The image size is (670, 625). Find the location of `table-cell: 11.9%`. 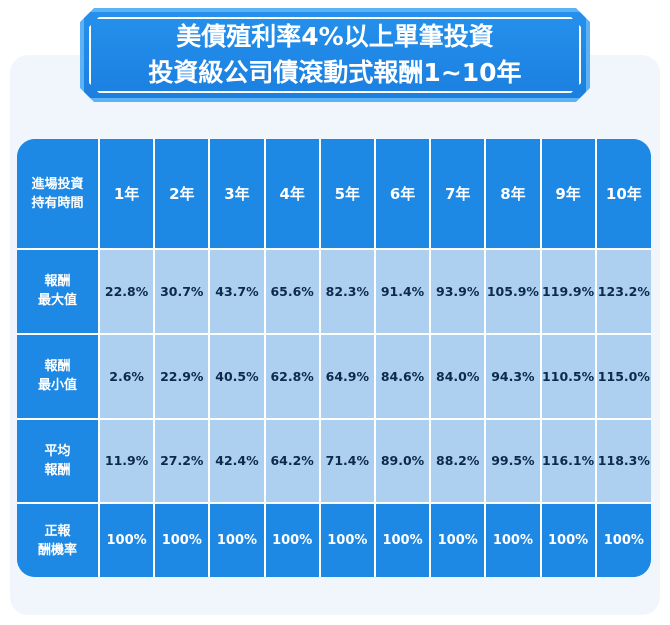

table-cell: 11.9% is located at coordinates (126, 461).